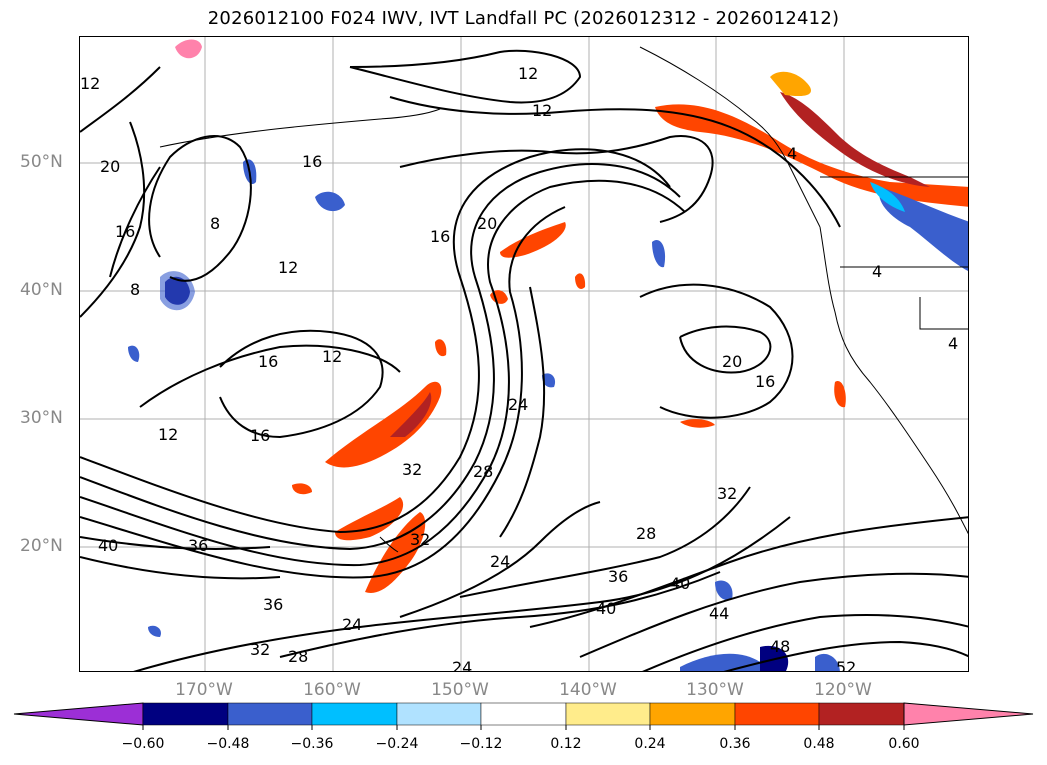 Image resolution: width=1047 pixels, height=765 pixels. What do you see at coordinates (887, 197) in the screenshot?
I see `shade-neg-ne-edge` at bounding box center [887, 197].